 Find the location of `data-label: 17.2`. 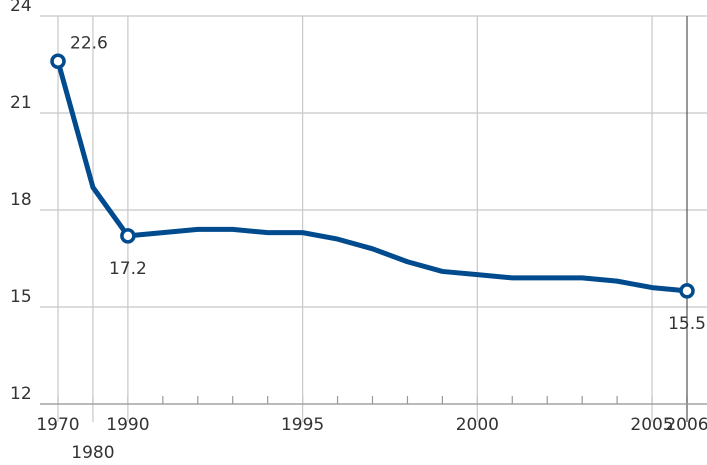

data-label: 17.2 is located at coordinates (128, 269).